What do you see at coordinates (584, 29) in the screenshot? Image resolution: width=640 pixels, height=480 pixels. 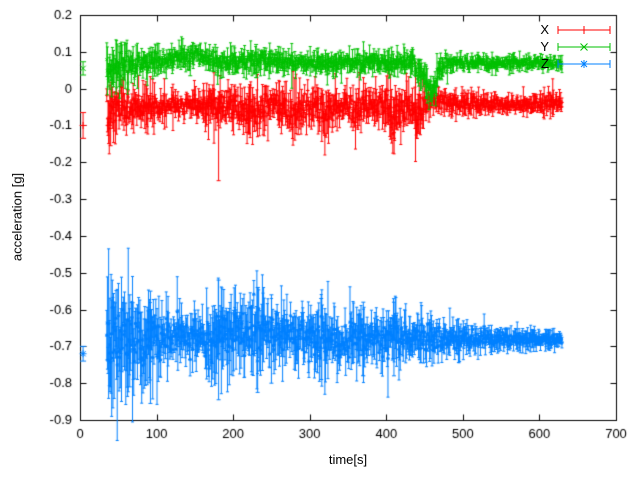 I see `errorbar-sample-x-icon` at bounding box center [584, 29].